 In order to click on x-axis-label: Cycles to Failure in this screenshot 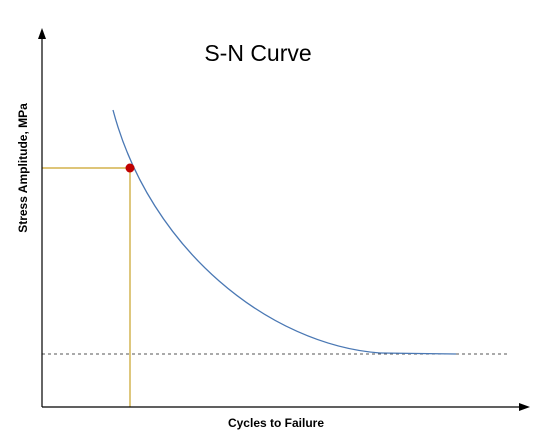, I will do `click(276, 423)`.